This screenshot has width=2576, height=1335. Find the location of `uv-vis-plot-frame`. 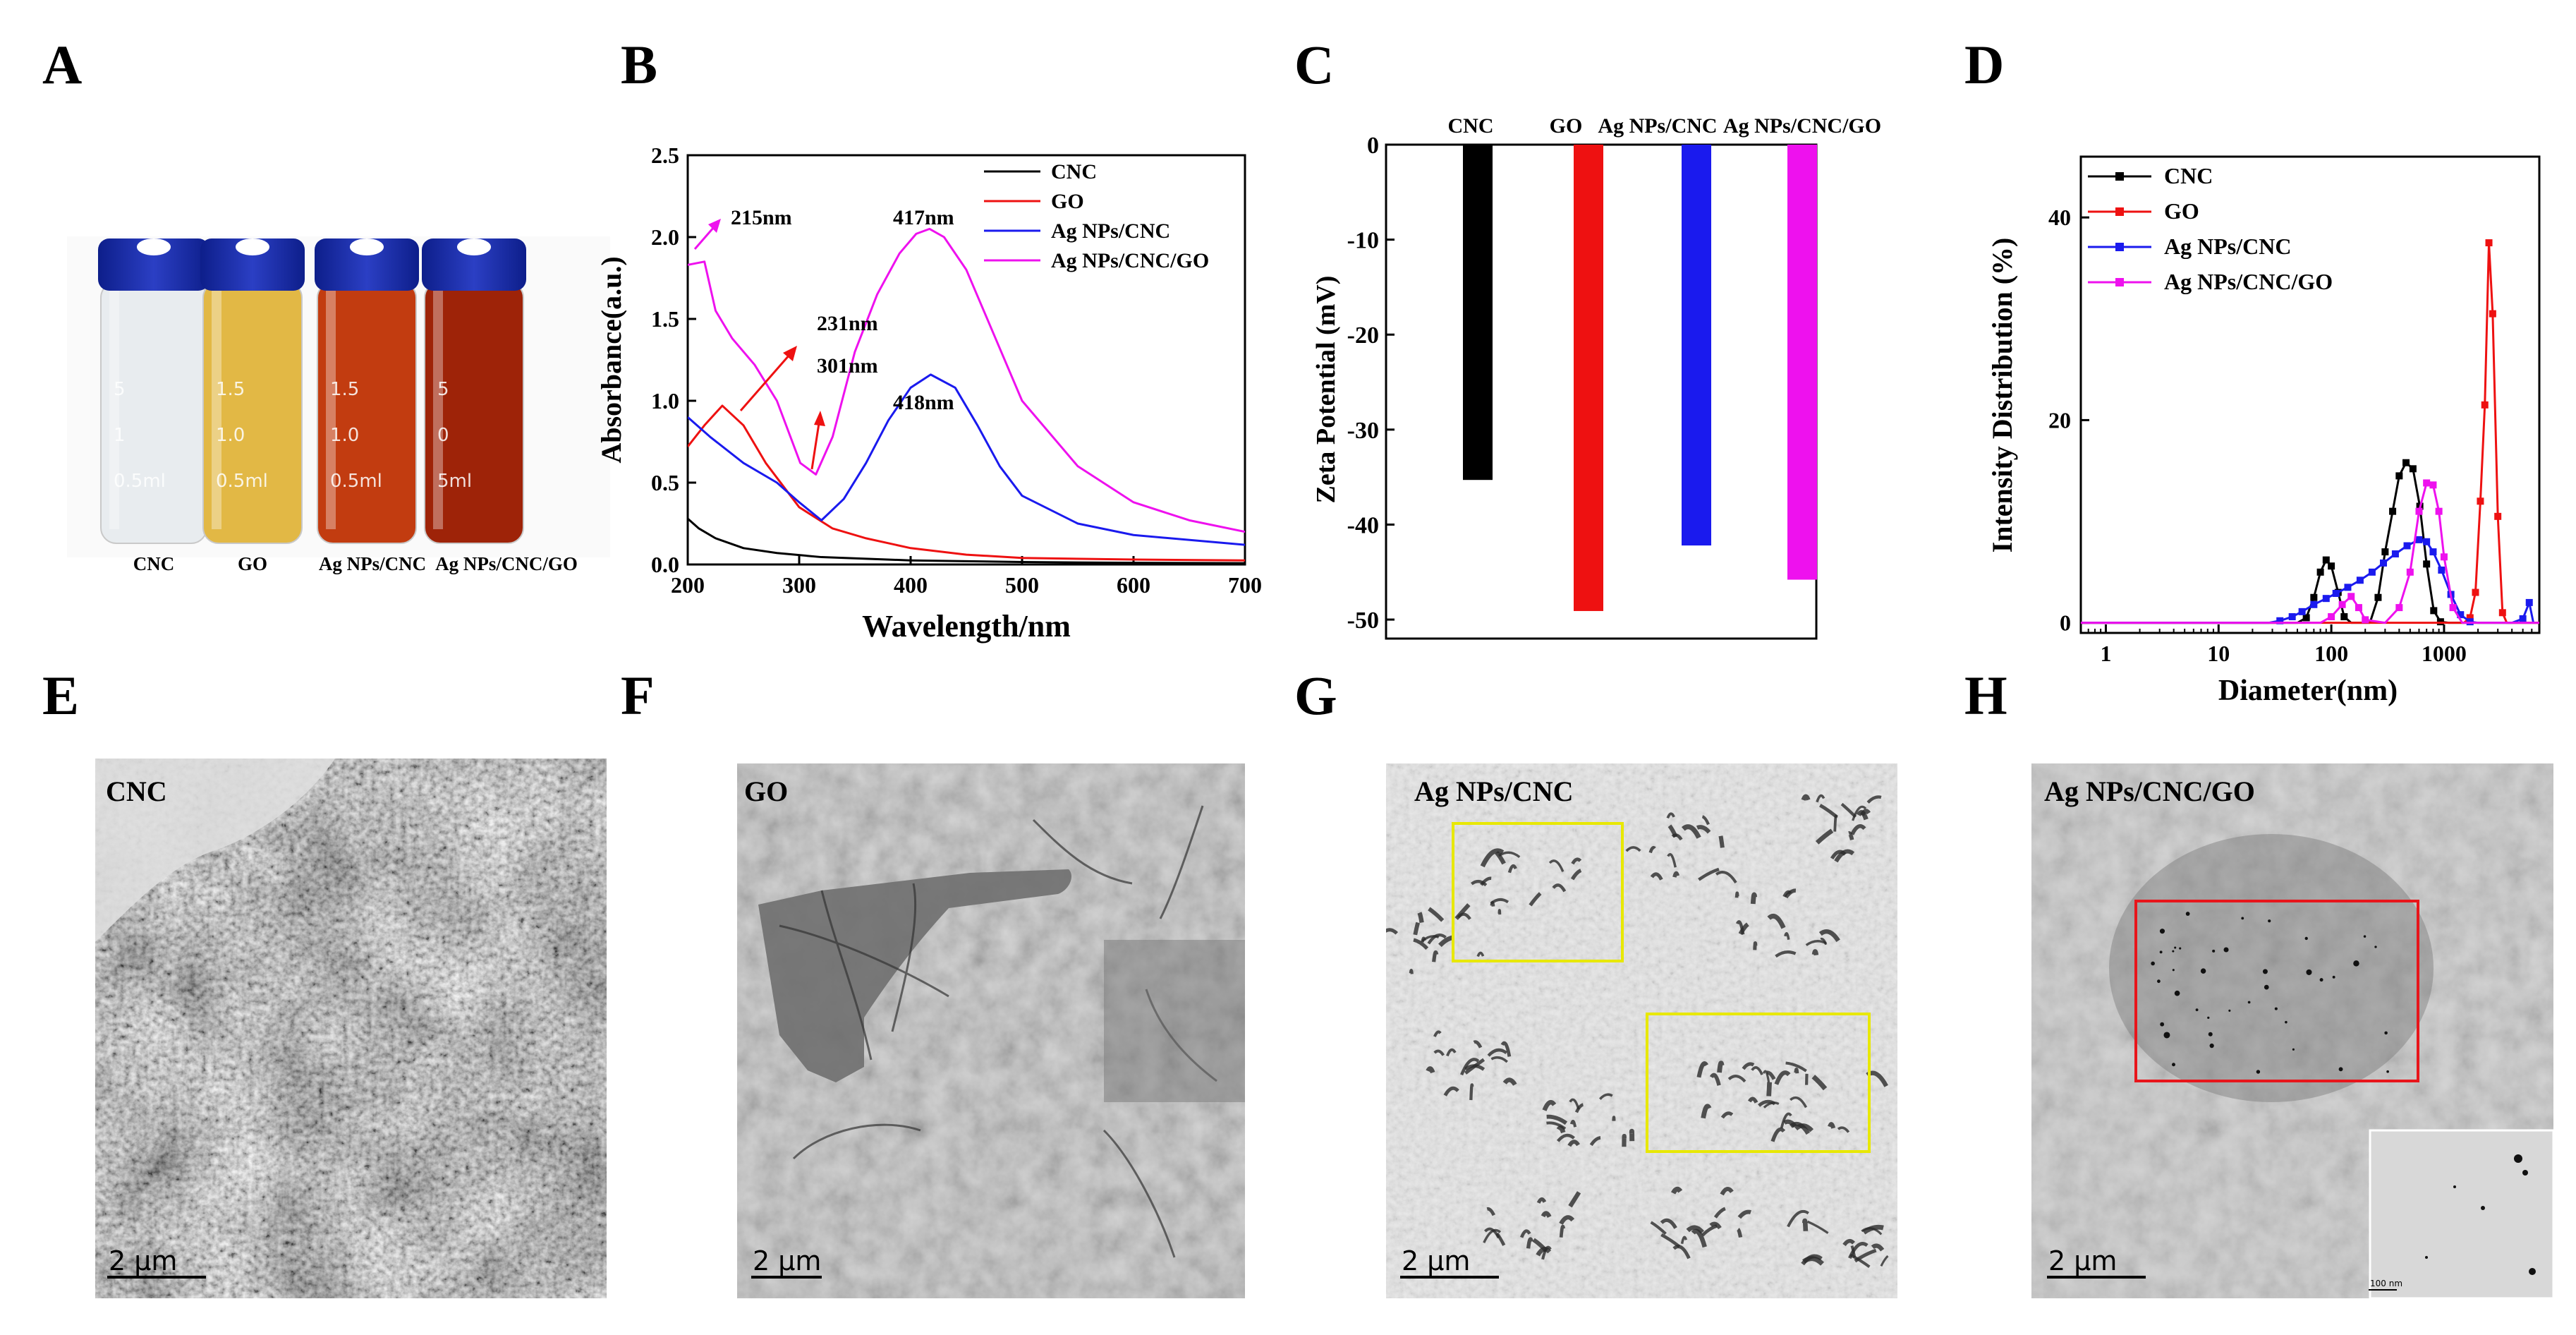

uv-vis-plot-frame is located at coordinates (966, 360).